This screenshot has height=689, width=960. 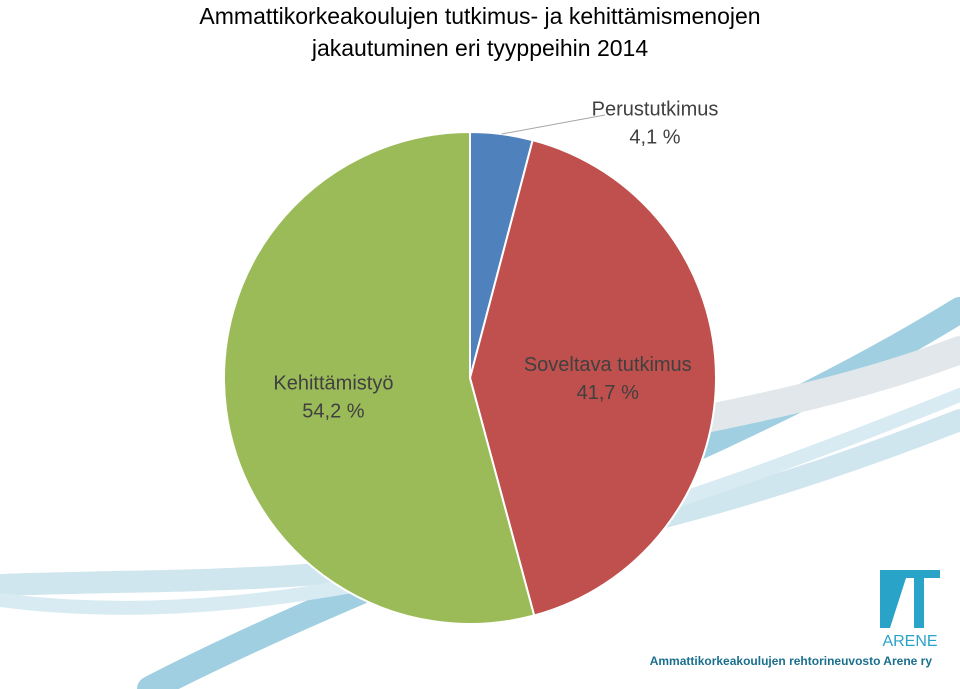 I want to click on slice-label: Perustutkimus, so click(x=655, y=109).